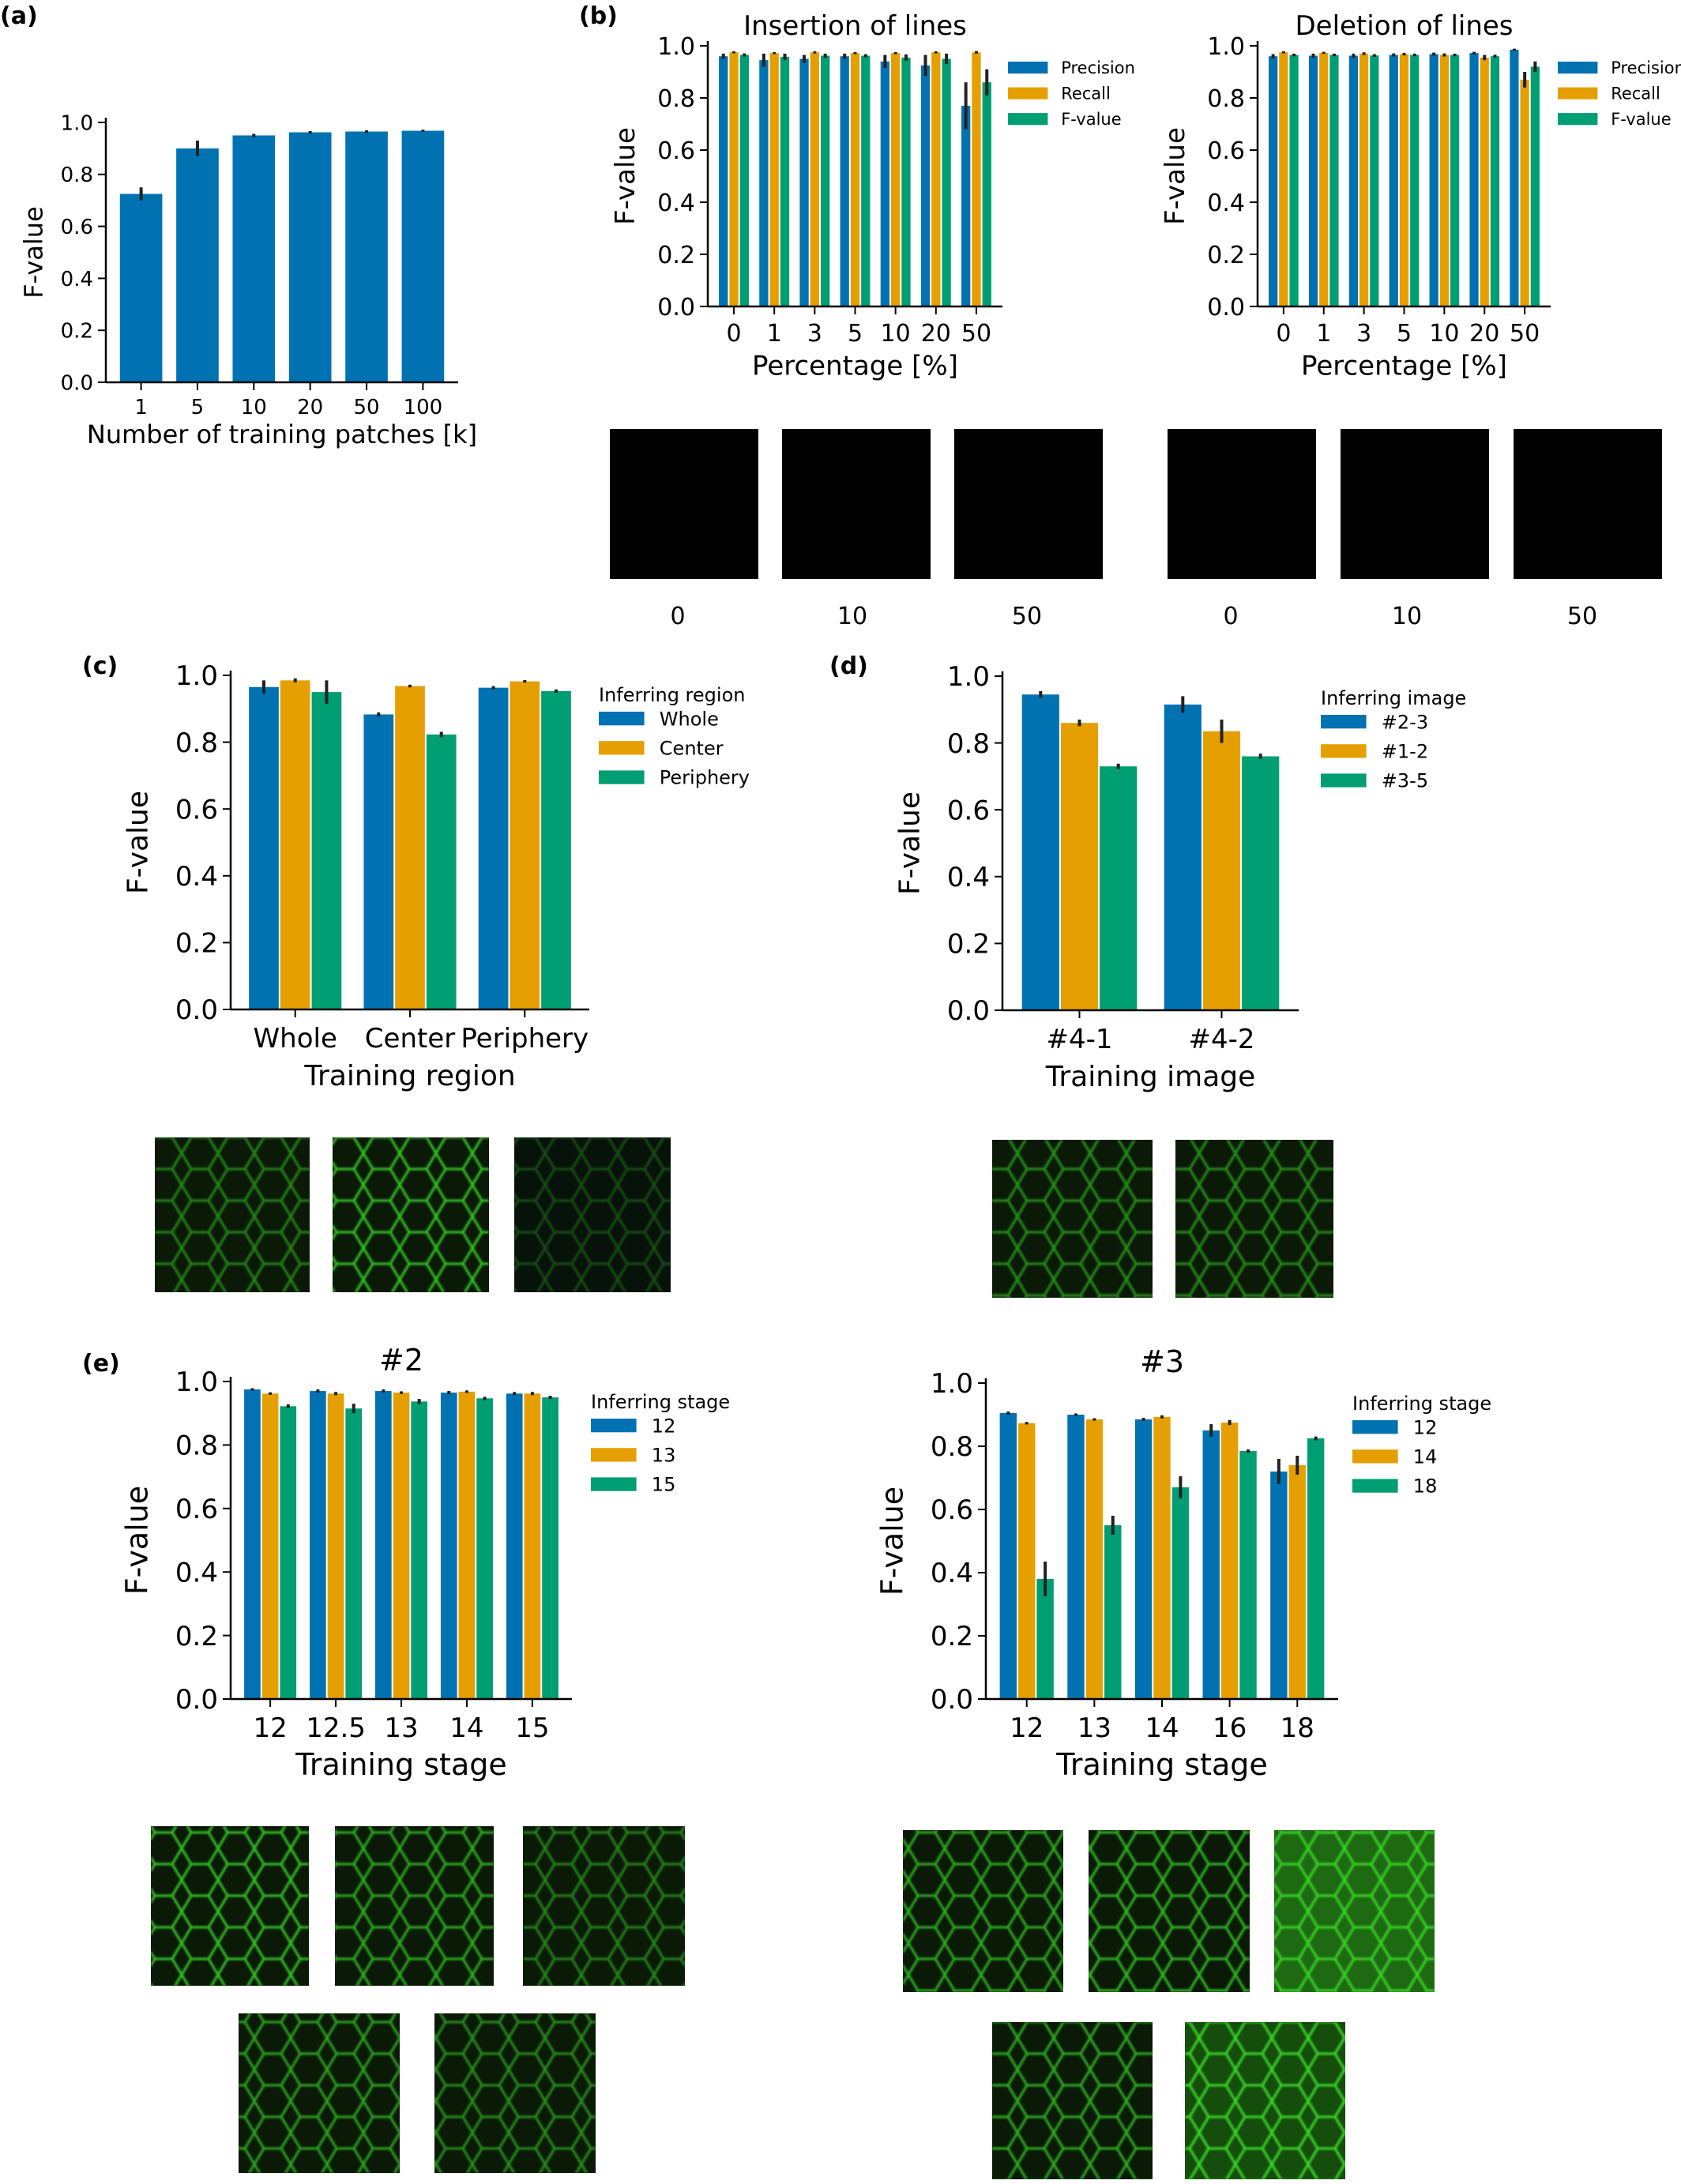 This screenshot has height=2184, width=1681. I want to click on x-tick-label: 12, so click(1027, 1728).